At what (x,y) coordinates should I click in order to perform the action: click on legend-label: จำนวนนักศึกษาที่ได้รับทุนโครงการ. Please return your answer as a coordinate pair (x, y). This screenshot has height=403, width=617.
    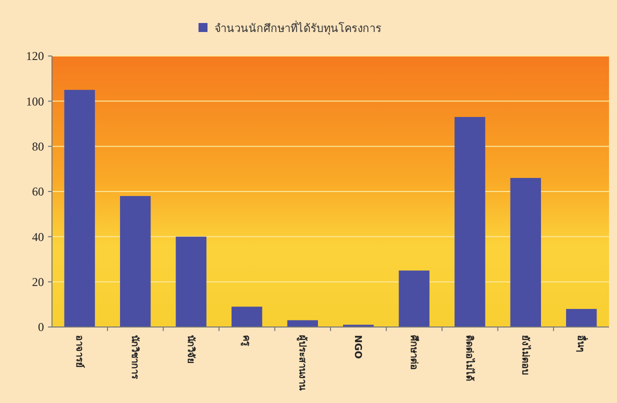
    Looking at the image, I should click on (298, 27).